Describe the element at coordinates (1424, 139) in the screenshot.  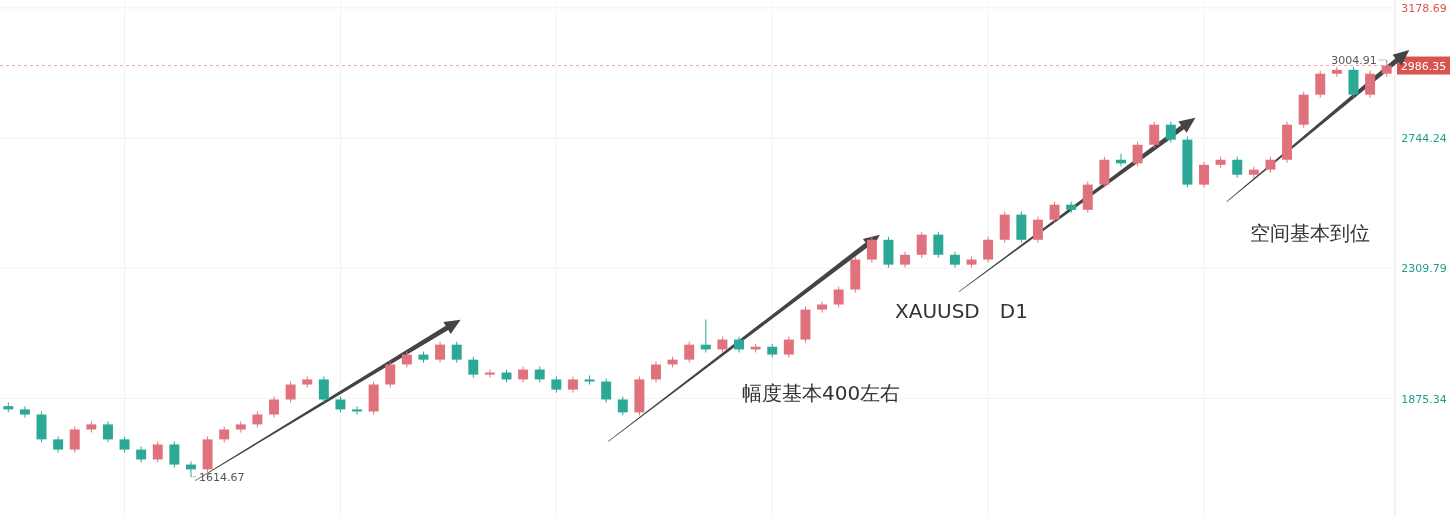
I see `y-tick-label: 2744.24` at that location.